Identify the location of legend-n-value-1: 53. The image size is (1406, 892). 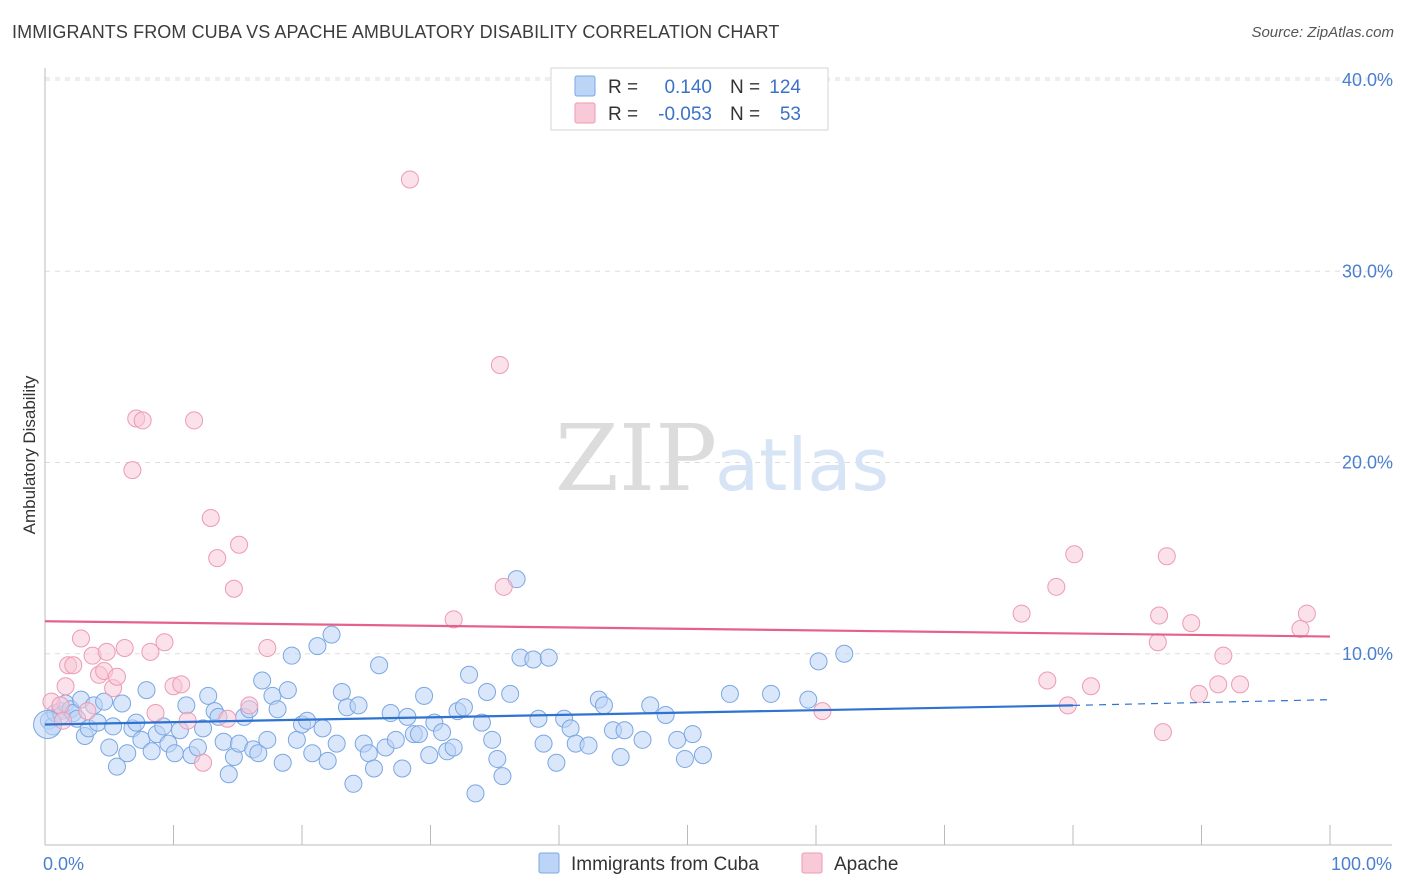
(790, 114).